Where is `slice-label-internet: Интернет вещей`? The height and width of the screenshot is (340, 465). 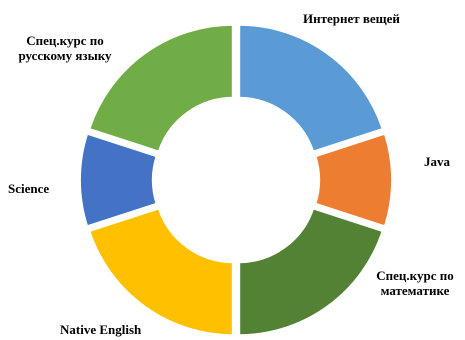 slice-label-internet: Интернет вещей is located at coordinates (351, 18).